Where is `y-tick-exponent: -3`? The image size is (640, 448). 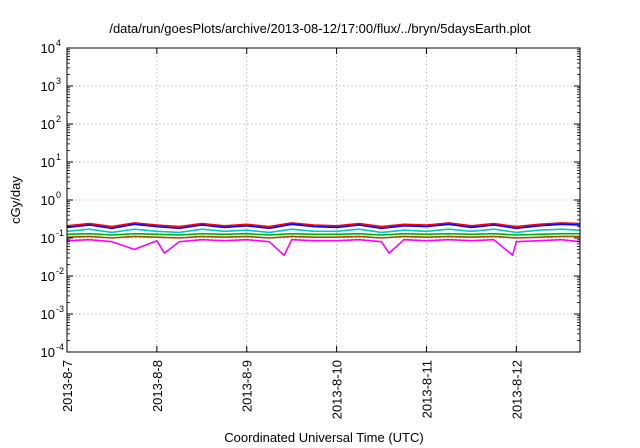 y-tick-exponent: -3 is located at coordinates (60, 309).